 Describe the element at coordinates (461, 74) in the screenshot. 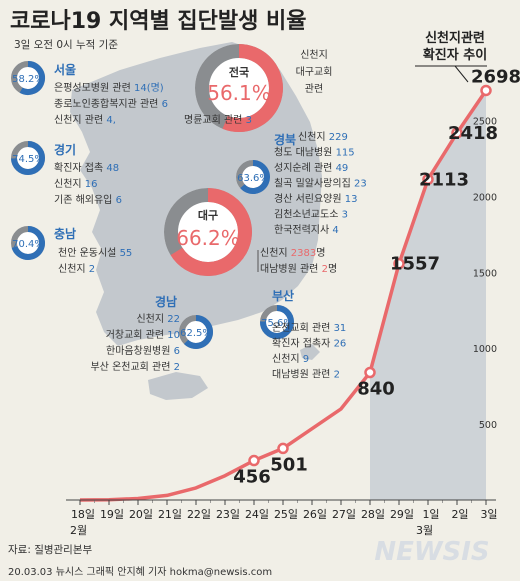

I see `chart-title-pointer` at that location.